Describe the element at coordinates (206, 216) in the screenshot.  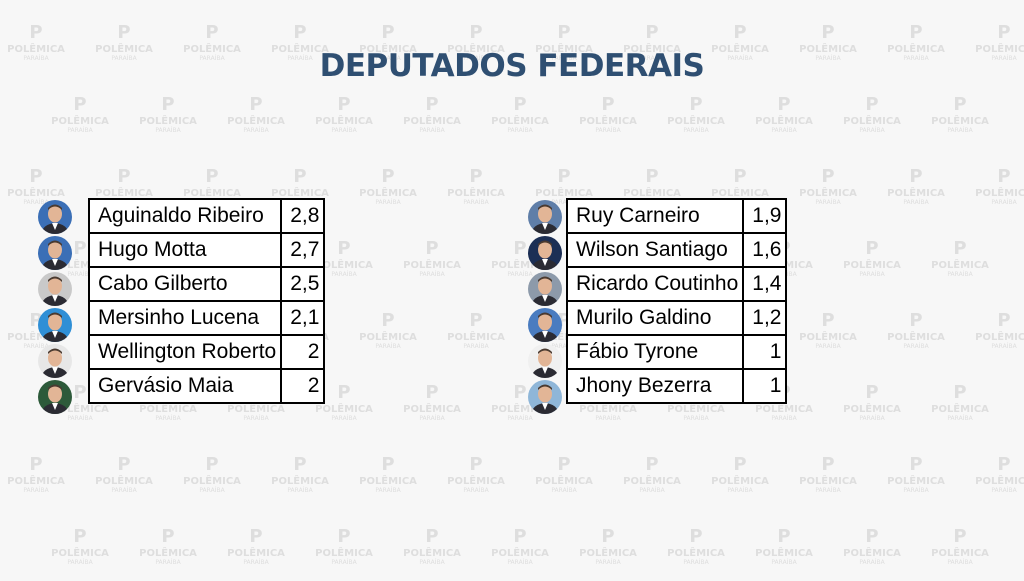
I see `table-row: Aguinaldo Ribeiro 2,8` at that location.